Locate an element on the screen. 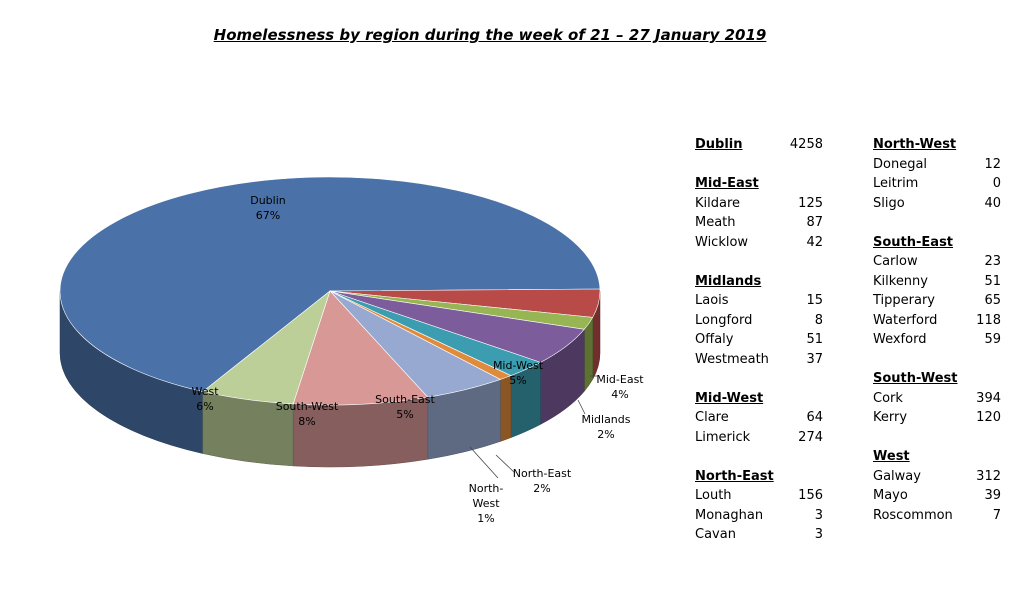 This screenshot has width=1024, height=594. region-heading: North-East is located at coordinates (734, 476).